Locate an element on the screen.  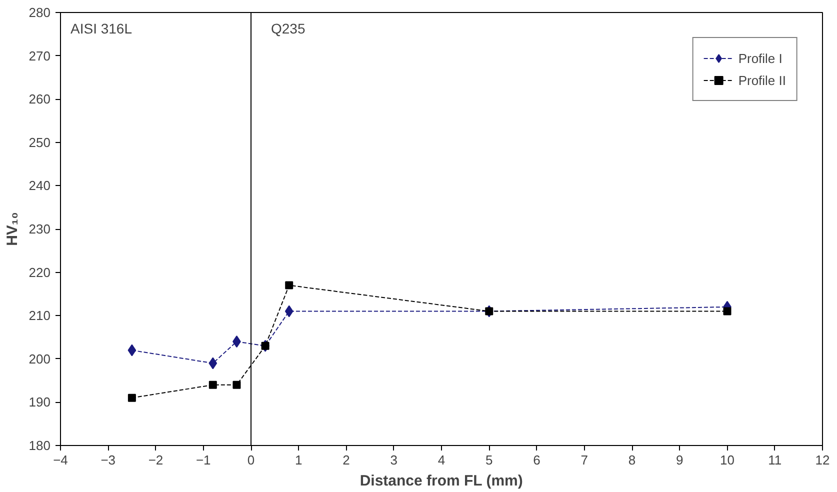
y-tick-label: 260 is located at coordinates (39, 99).